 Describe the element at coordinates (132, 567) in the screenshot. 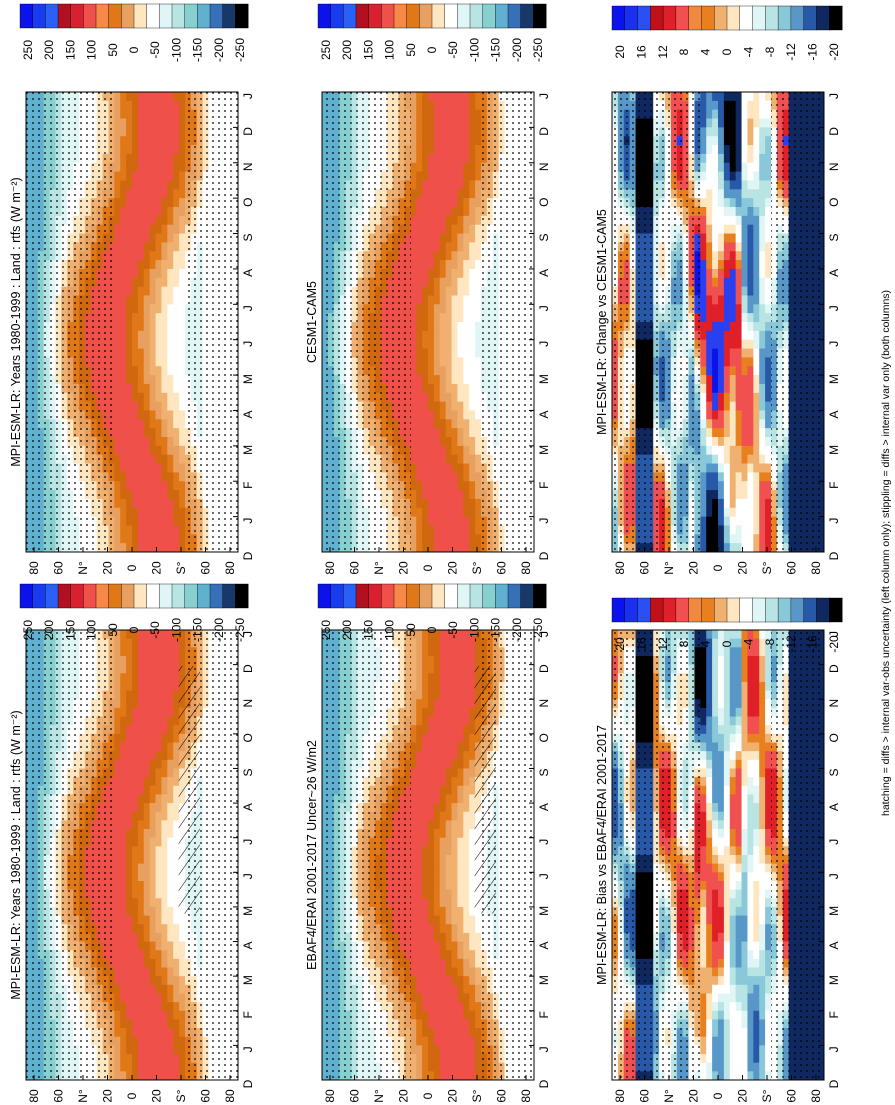

I see `lat-tick-label: 0` at that location.